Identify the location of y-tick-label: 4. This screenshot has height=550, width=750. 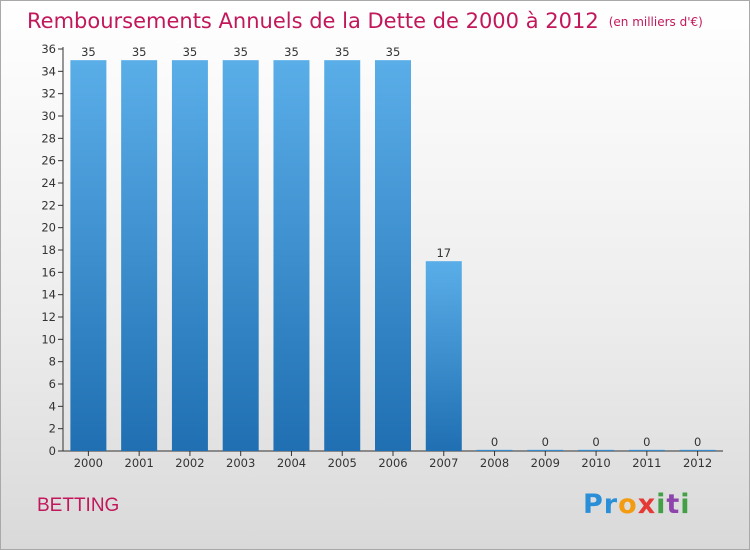
(52, 406).